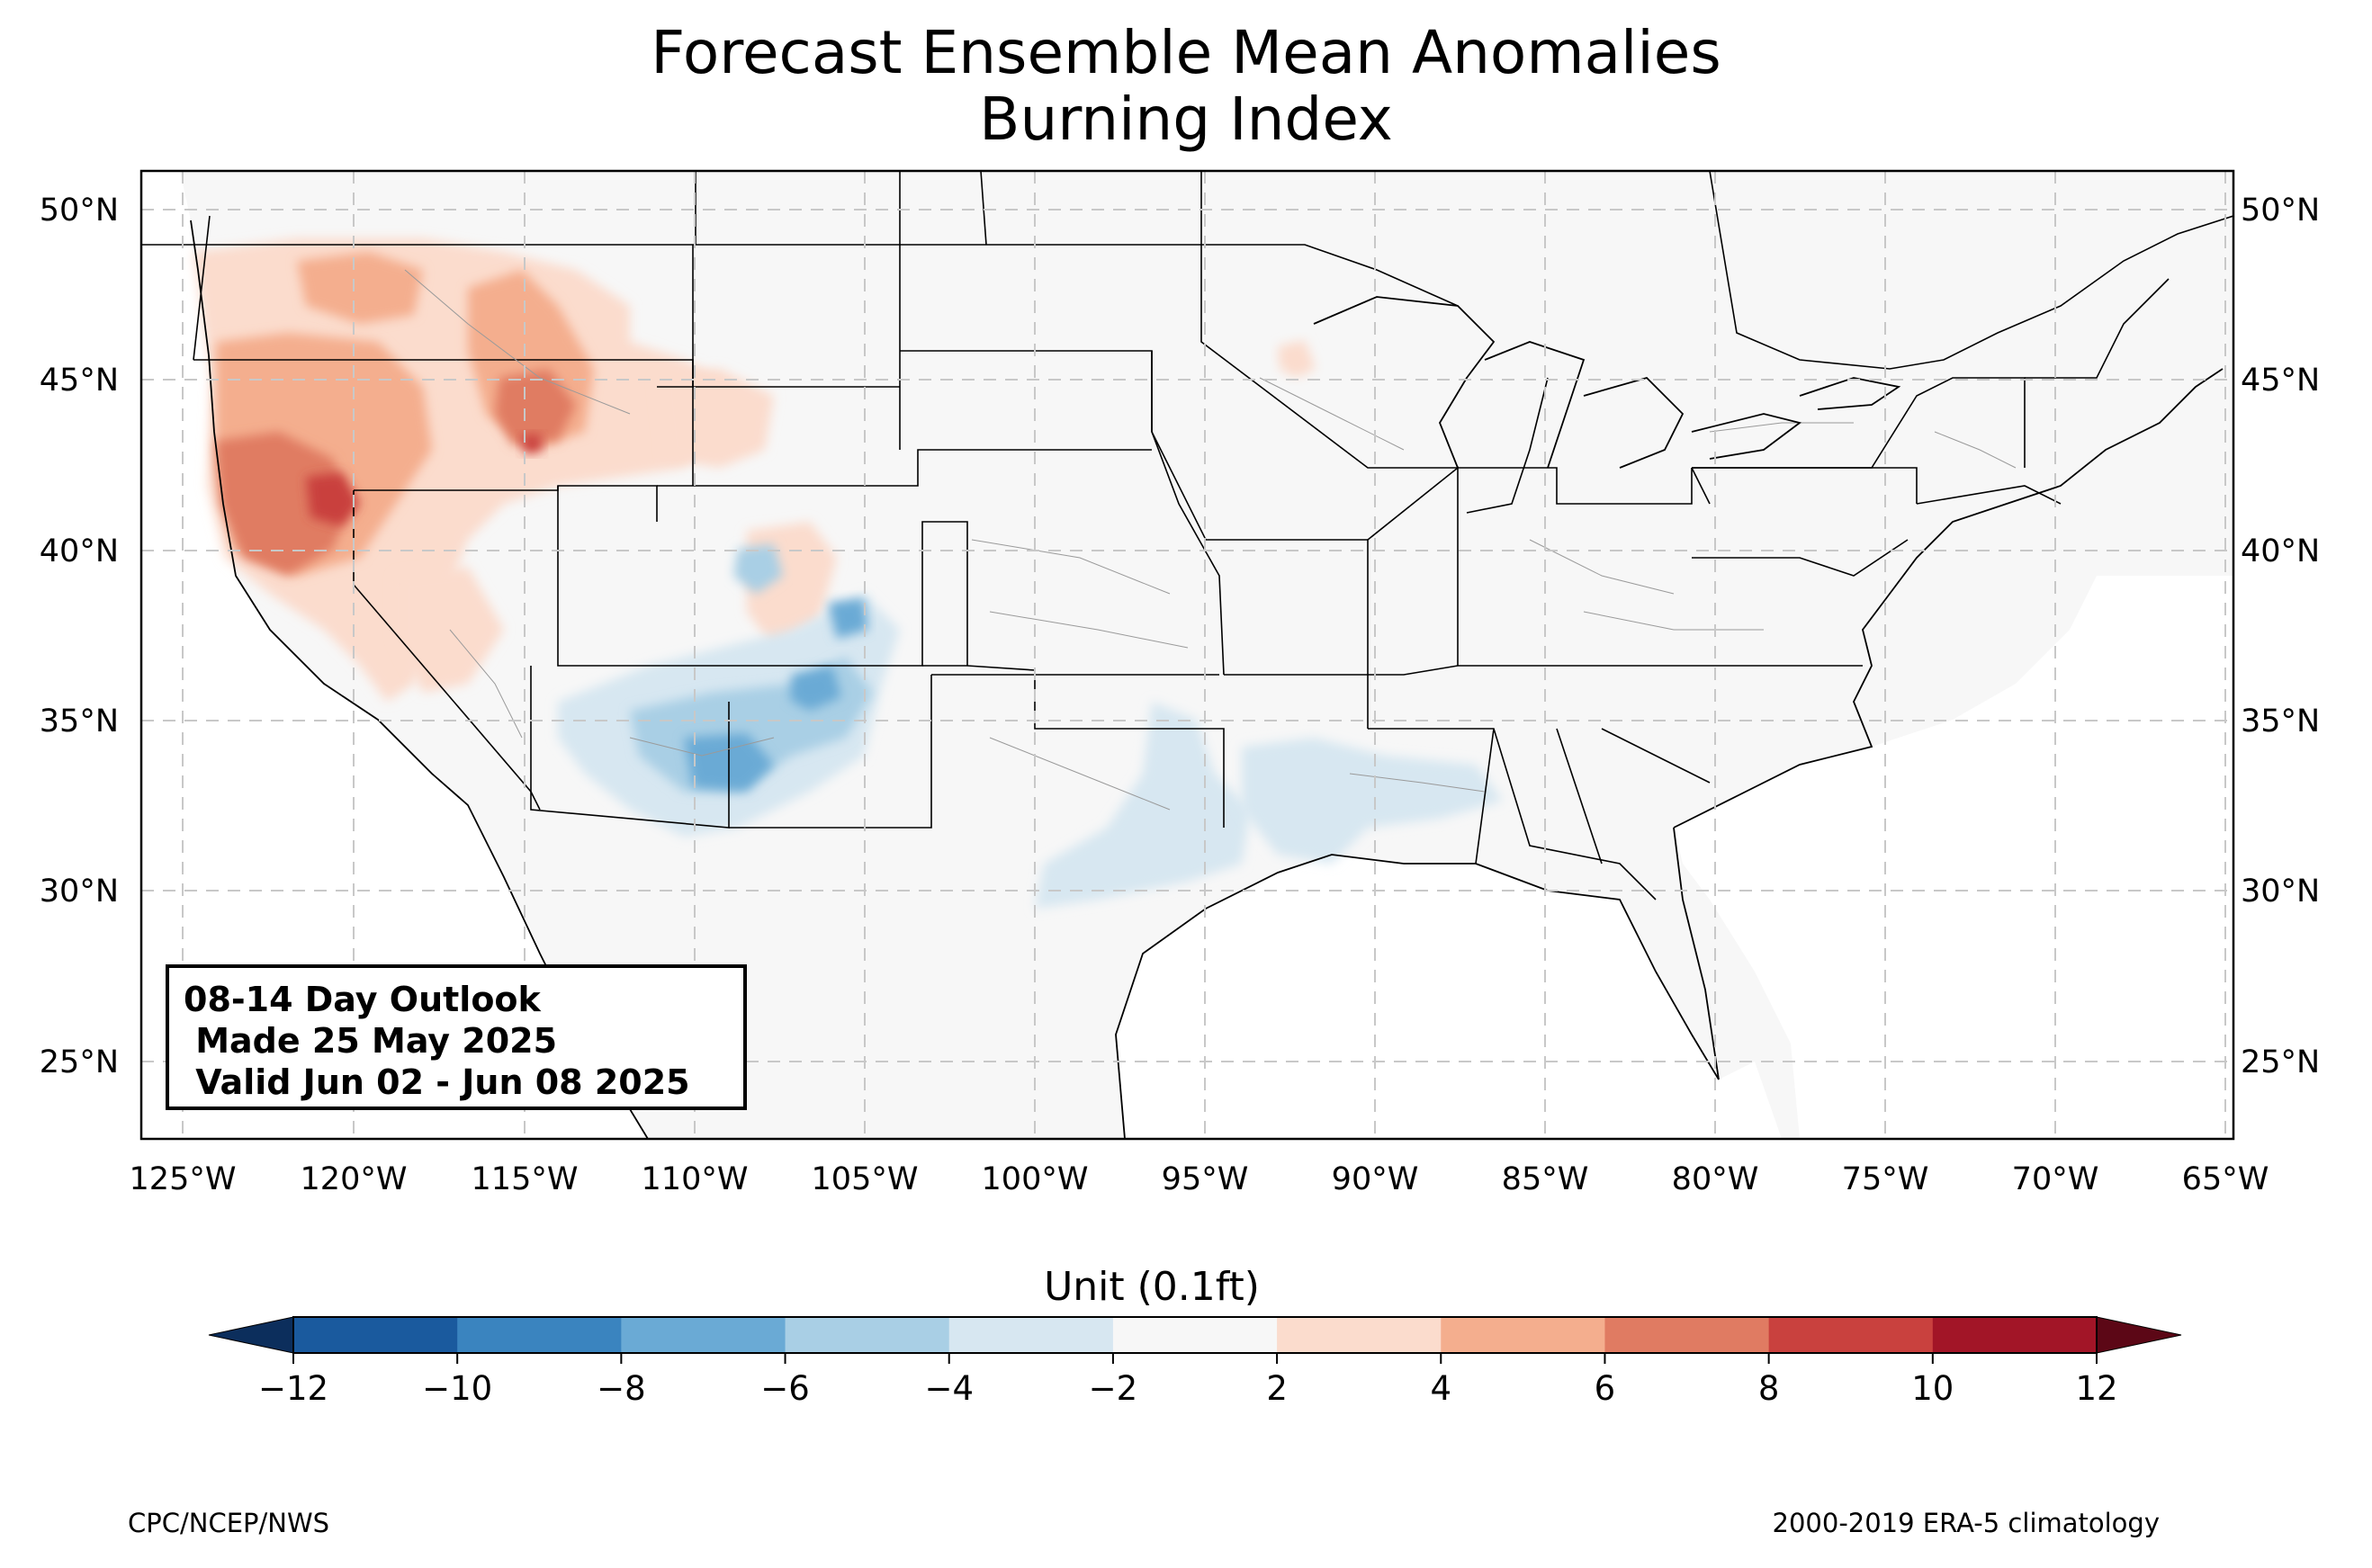 Image resolution: width=2372 pixels, height=1568 pixels. Describe the element at coordinates (80, 891) in the screenshot. I see `lat-label-30: 30°N` at that location.